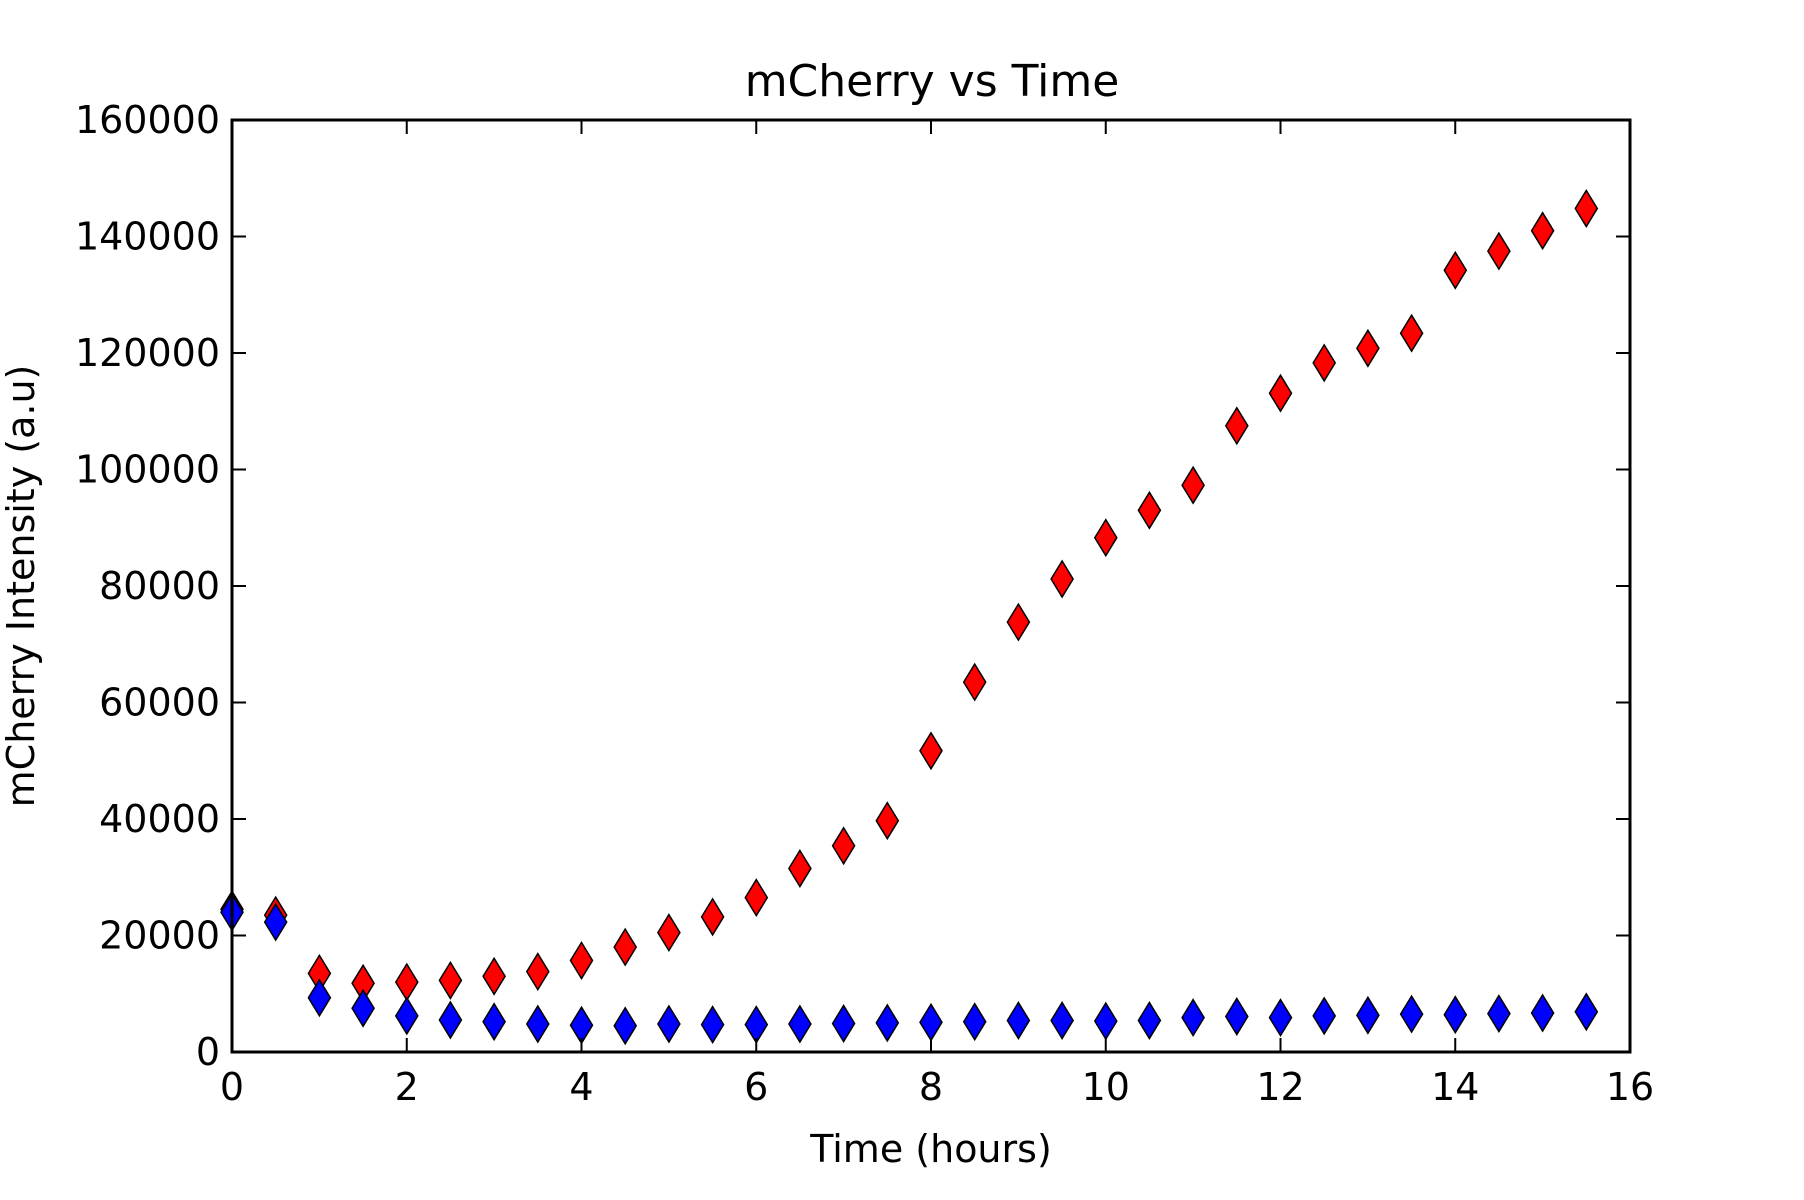 The width and height of the screenshot is (1804, 1200). I want to click on x-tick-label: 6, so click(756, 1087).